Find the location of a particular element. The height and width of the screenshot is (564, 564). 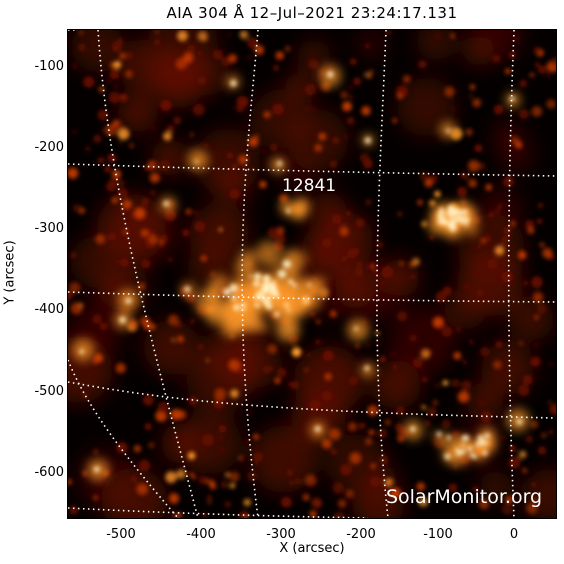

y-tick-label: -400 is located at coordinates (49, 309).